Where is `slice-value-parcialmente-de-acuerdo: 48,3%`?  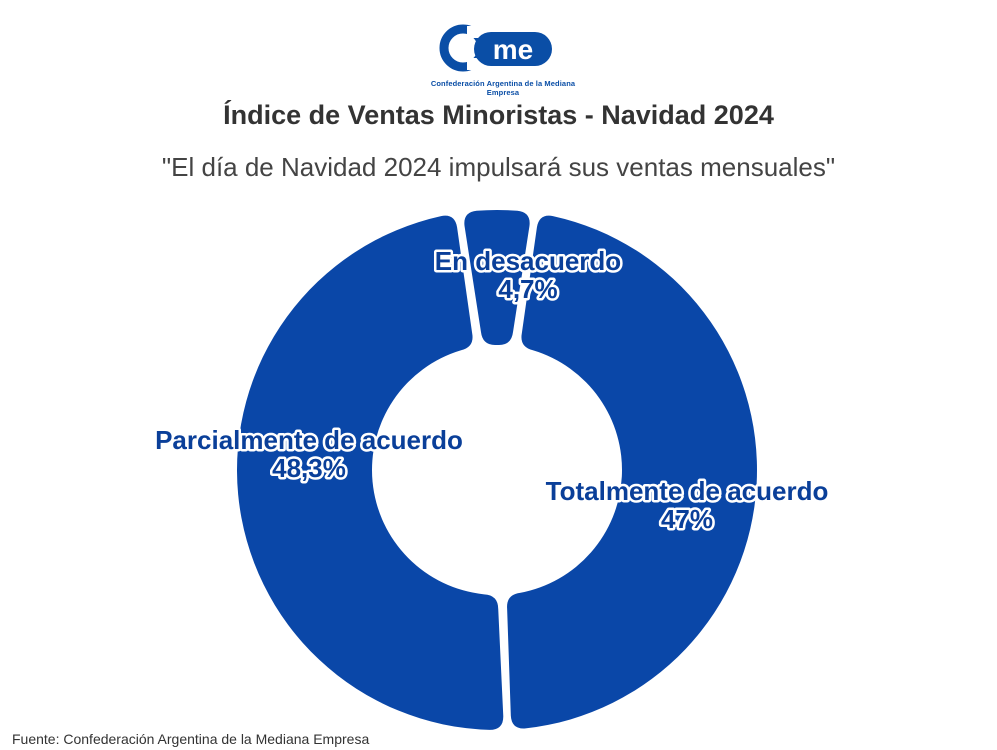 slice-value-parcialmente-de-acuerdo: 48,3% is located at coordinates (309, 468).